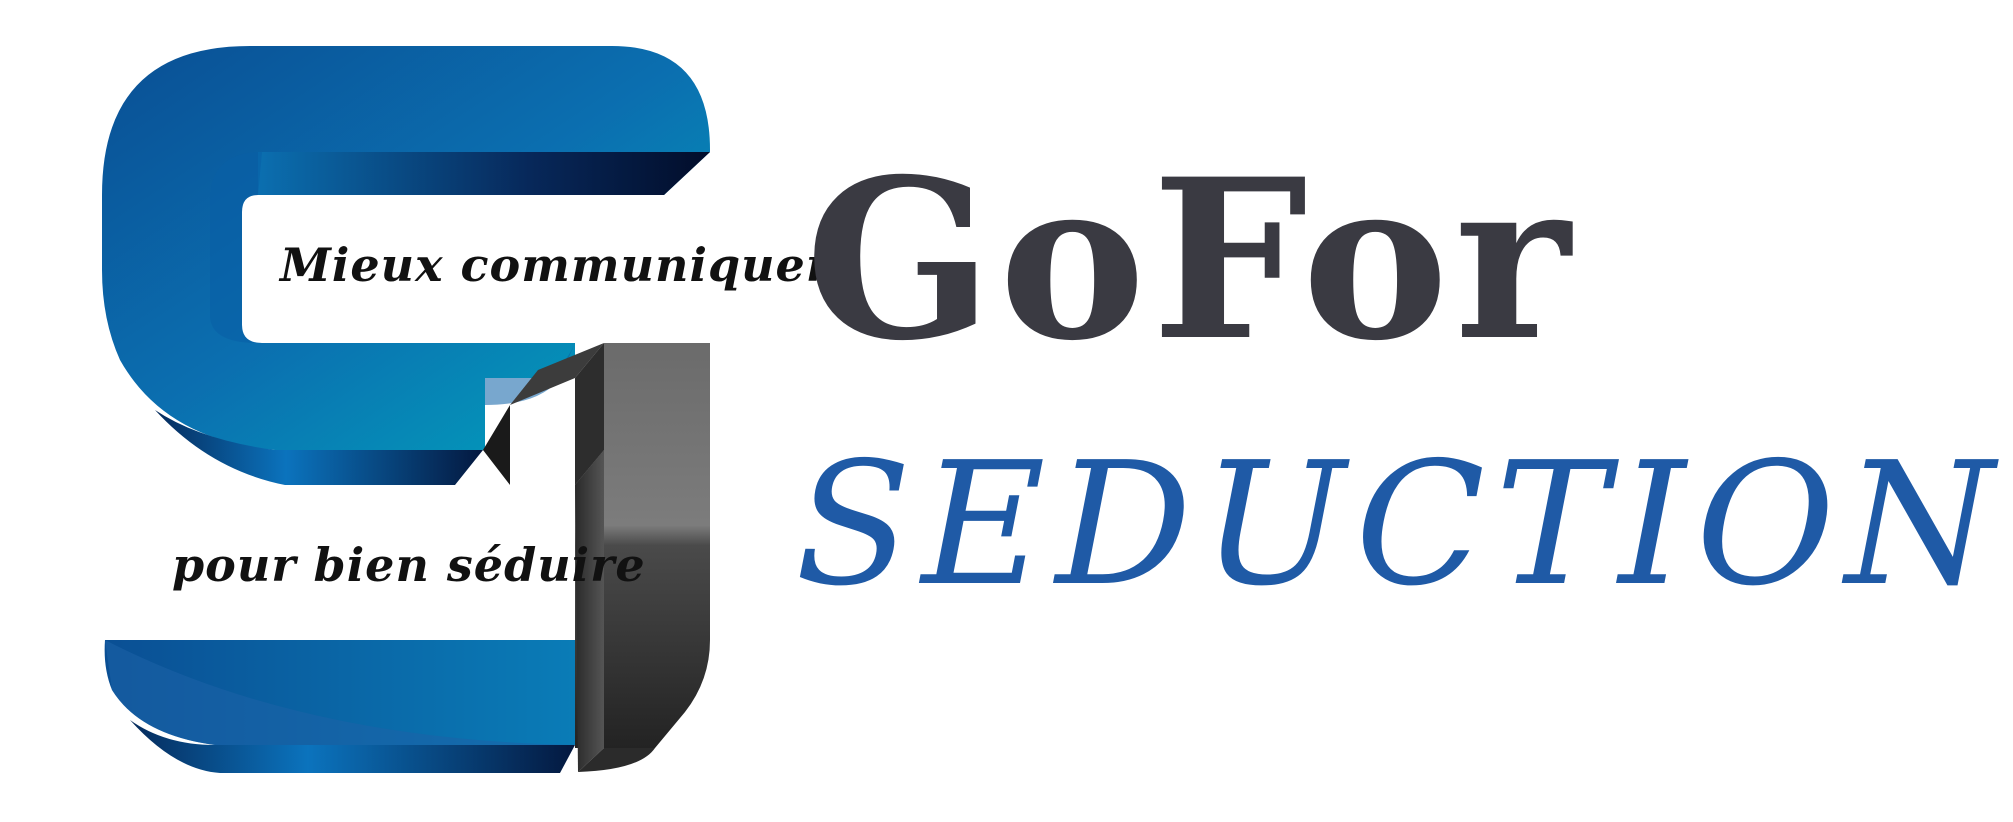 The width and height of the screenshot is (2013, 822). I want to click on tagline-top: Mieux communiquer, so click(556, 265).